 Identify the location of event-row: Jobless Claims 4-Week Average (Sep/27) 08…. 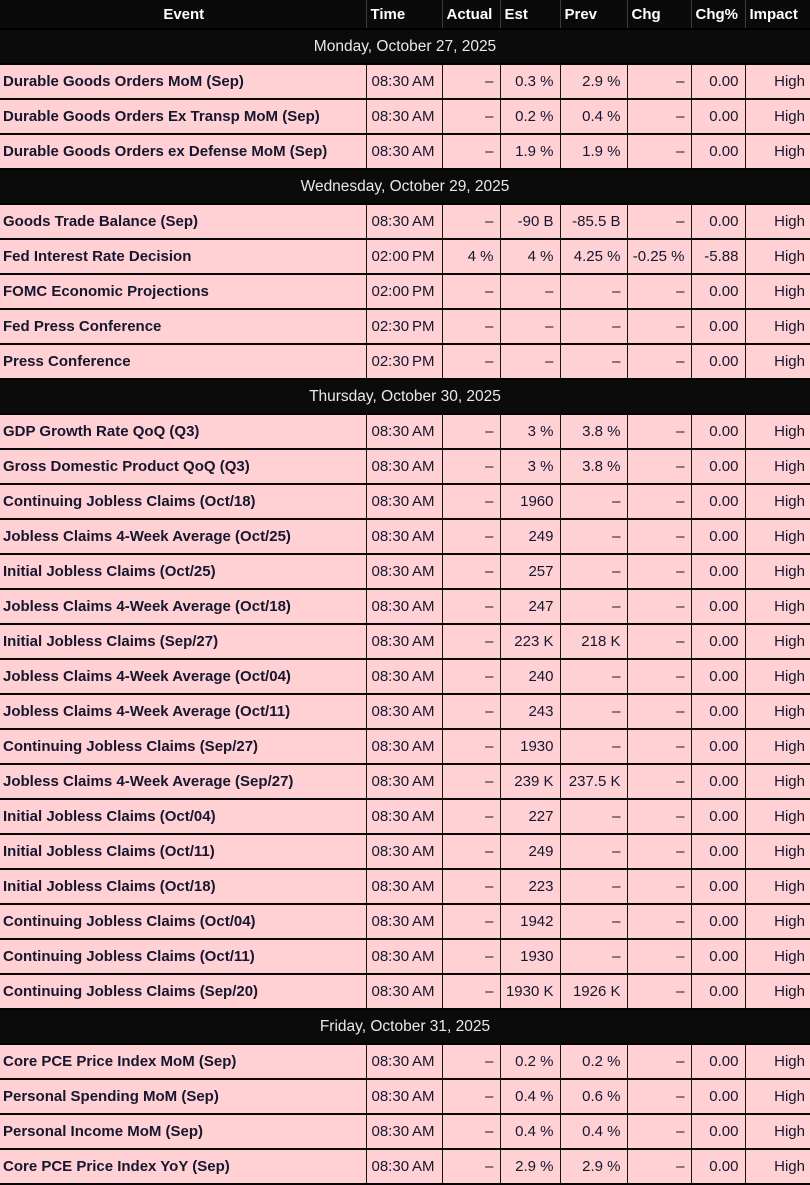
(405, 781).